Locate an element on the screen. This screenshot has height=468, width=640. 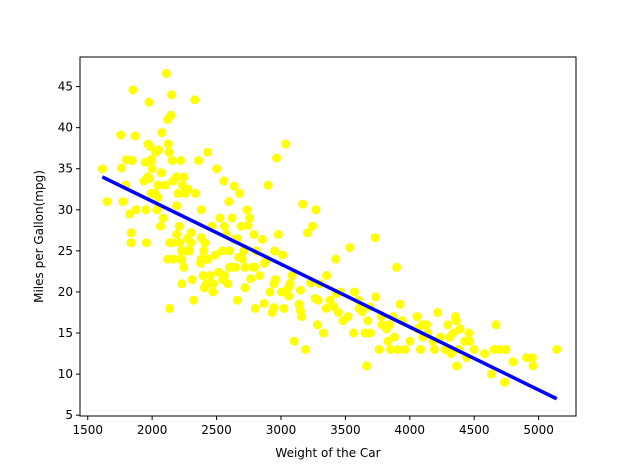
x-tick-label: 4000 is located at coordinates (410, 430).